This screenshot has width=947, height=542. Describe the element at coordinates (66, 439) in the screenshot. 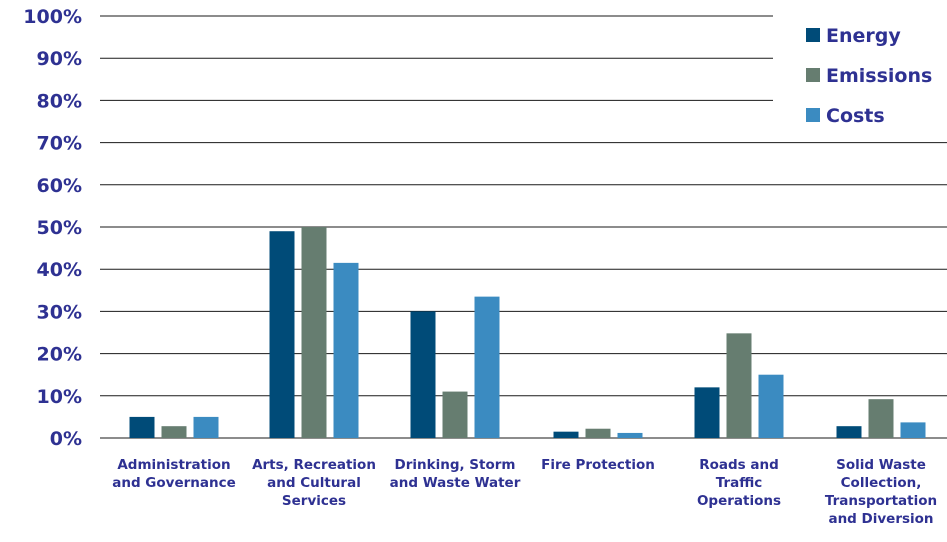

I see `y-tick-label: 0%` at that location.